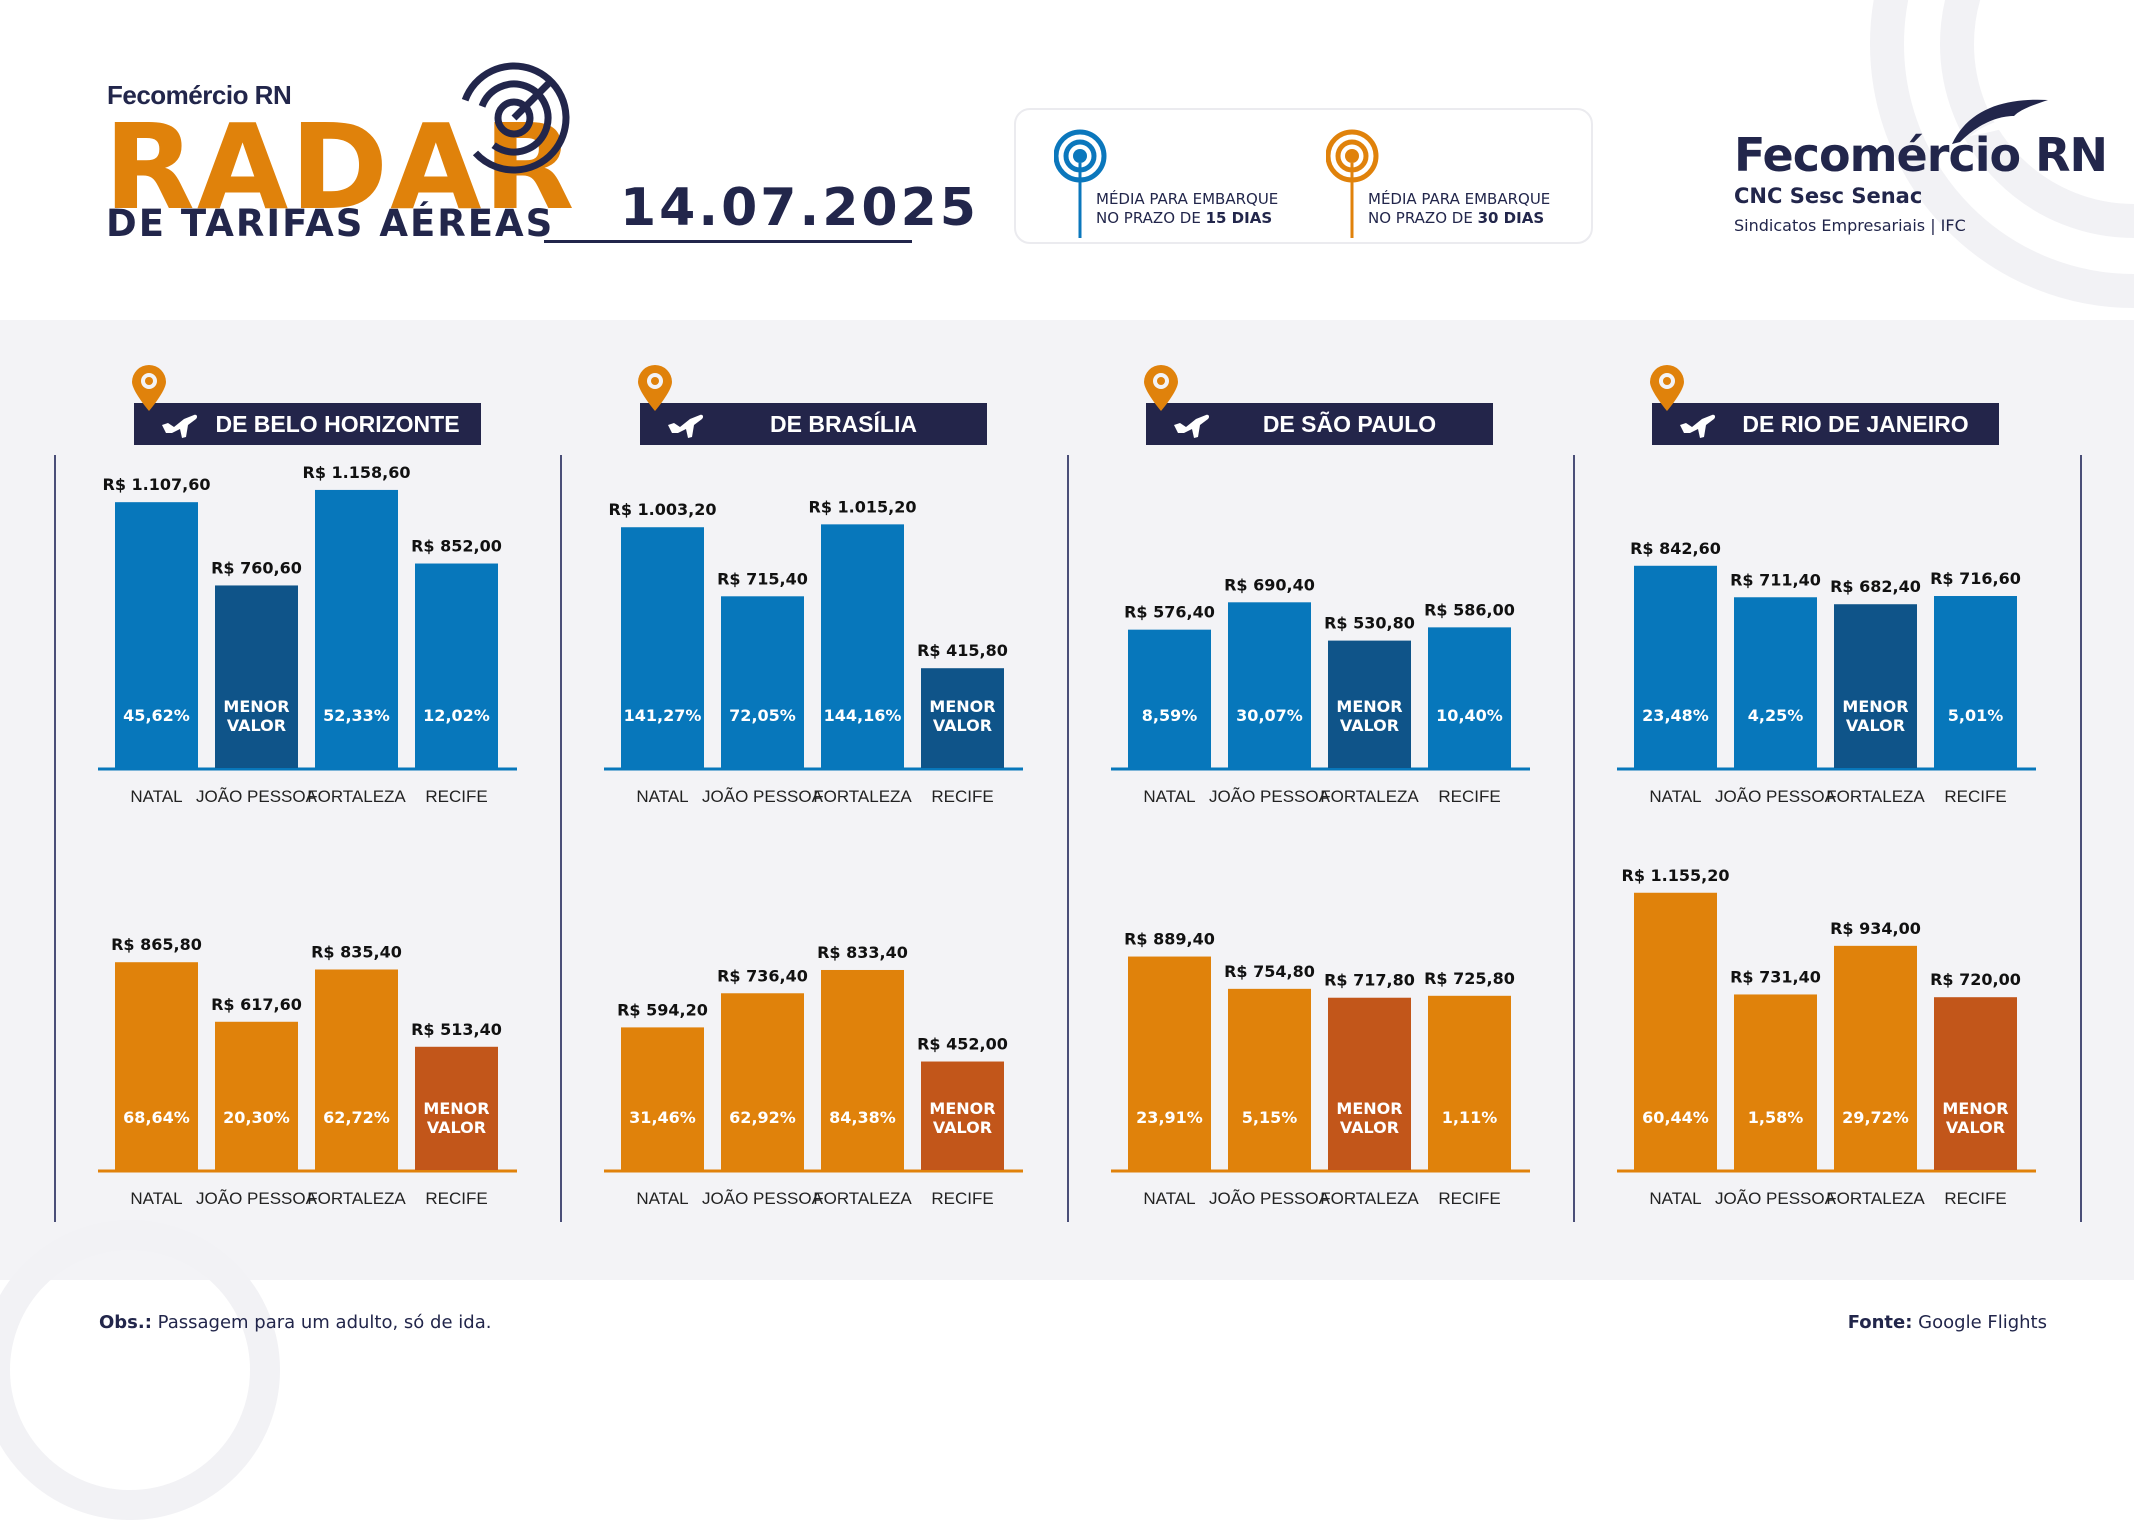  What do you see at coordinates (1318, 405) in the screenshot?
I see `panel-header-sao-paulo: DE SÃO PAULO` at bounding box center [1318, 405].